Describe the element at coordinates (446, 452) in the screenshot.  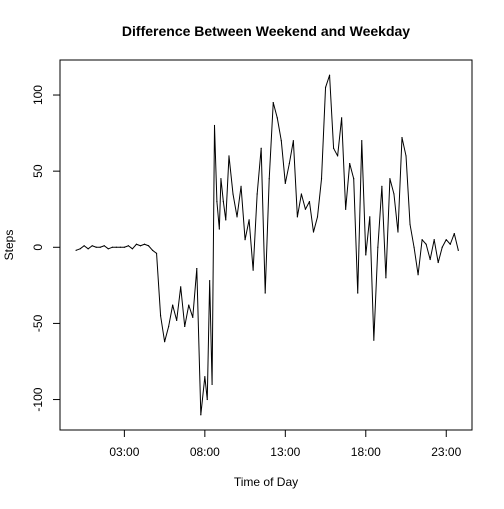
I see `x-tick-label: 23:00` at that location.